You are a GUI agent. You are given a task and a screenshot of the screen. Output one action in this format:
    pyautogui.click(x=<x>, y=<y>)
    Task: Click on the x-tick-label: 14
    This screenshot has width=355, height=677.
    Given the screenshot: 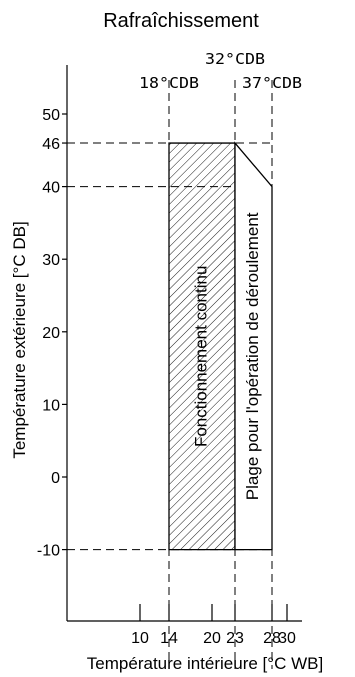 What is the action you would take?
    pyautogui.click(x=169, y=638)
    